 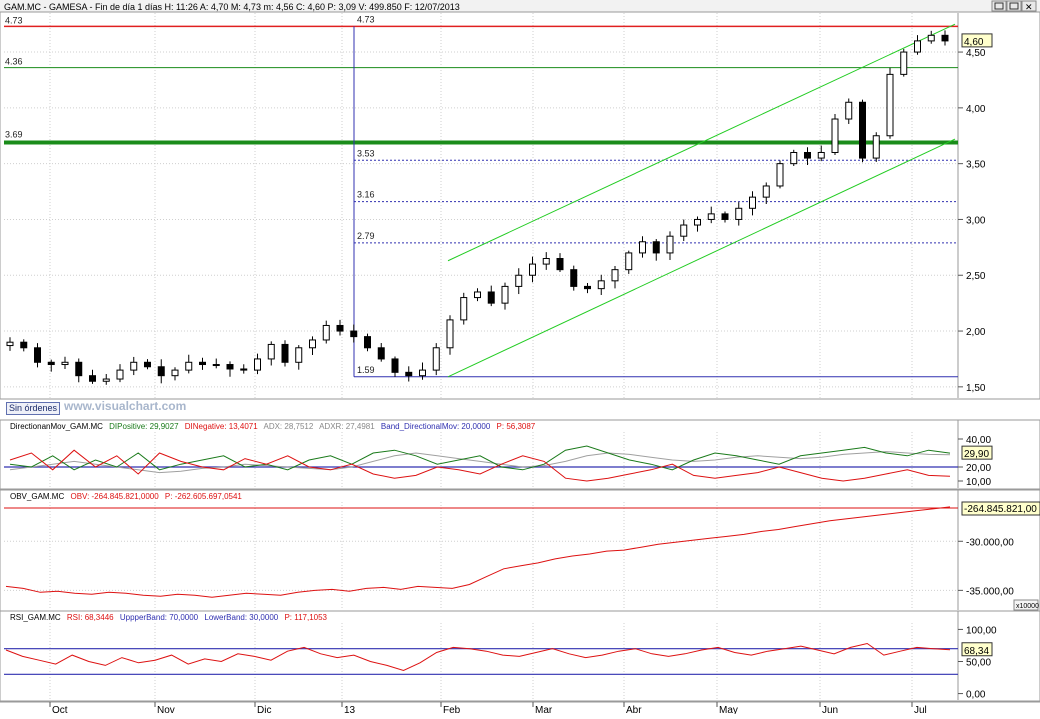 I want to click on price-last-label: 4,60, so click(x=974, y=42).